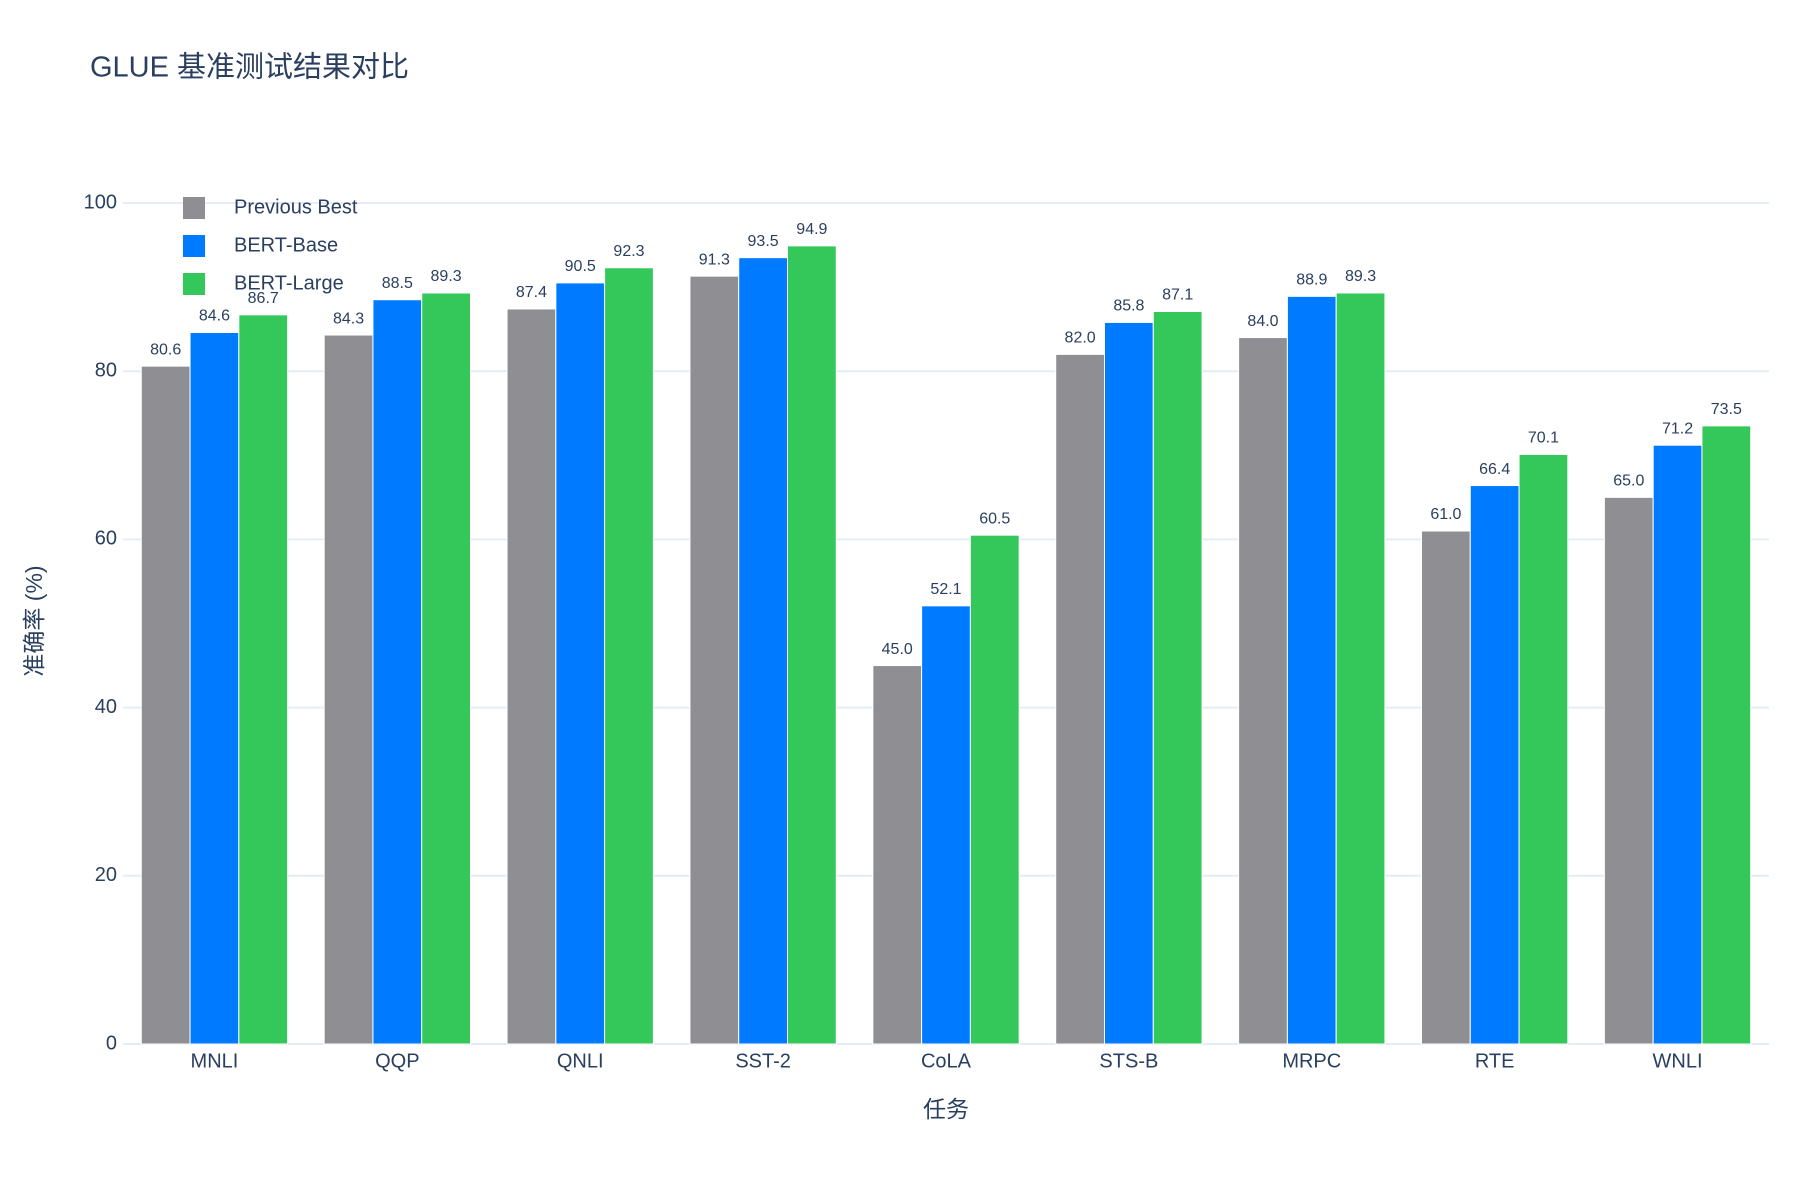 The image size is (1800, 1200). Describe the element at coordinates (1128, 1061) in the screenshot. I see `x-tick-label: STS-B` at that location.